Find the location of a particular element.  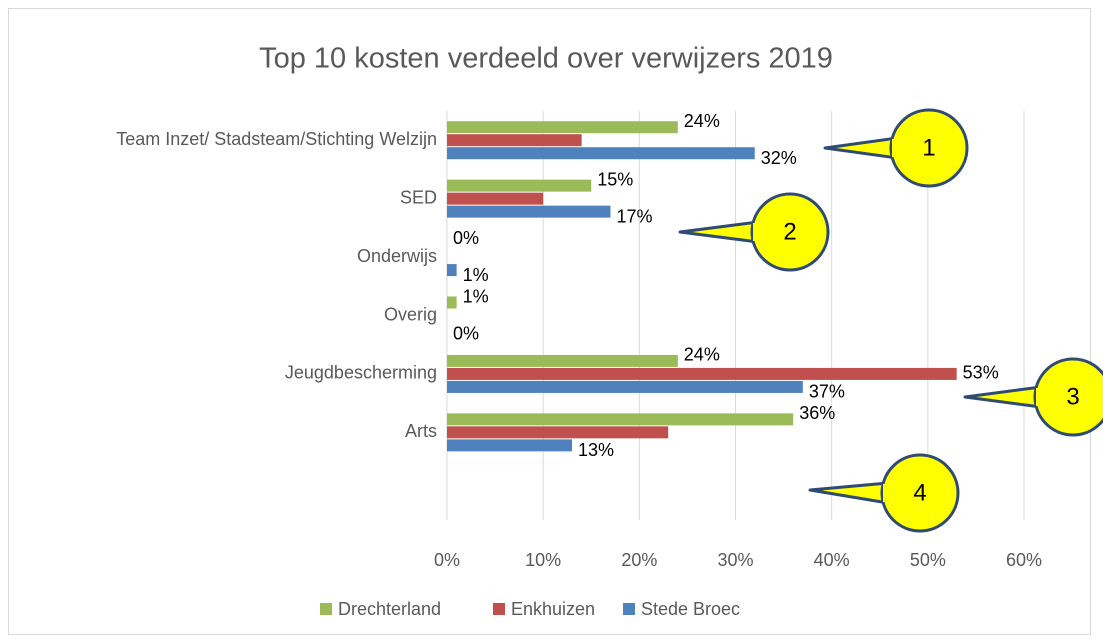

data-label: 17% is located at coordinates (634, 216).